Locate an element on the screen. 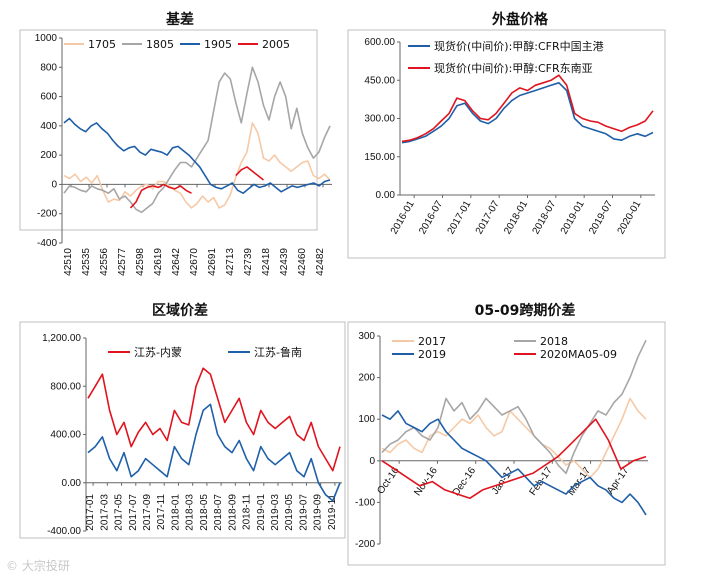 This screenshot has height=581, width=706. series-line-现货价(中间价):甲醇:CFR东南亚 is located at coordinates (527, 108).